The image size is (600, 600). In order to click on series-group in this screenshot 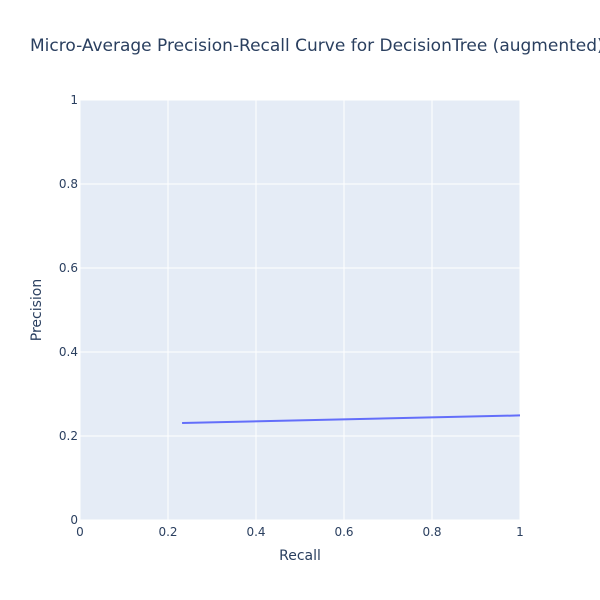, I will do `click(351, 419)`.